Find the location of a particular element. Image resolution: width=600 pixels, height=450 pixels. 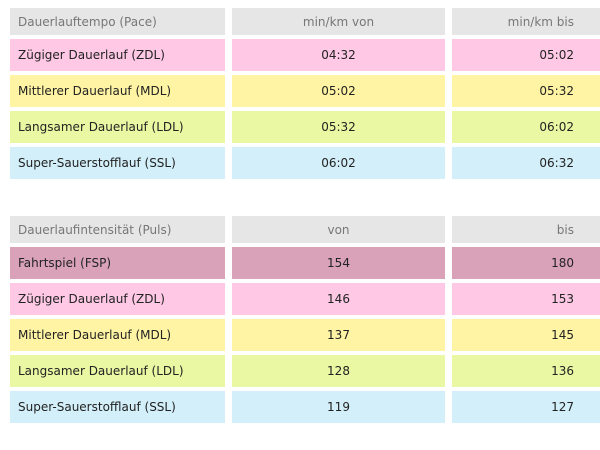

table-row: Zügiger Dauerlauf (ZDL) 146 153 is located at coordinates (305, 299).